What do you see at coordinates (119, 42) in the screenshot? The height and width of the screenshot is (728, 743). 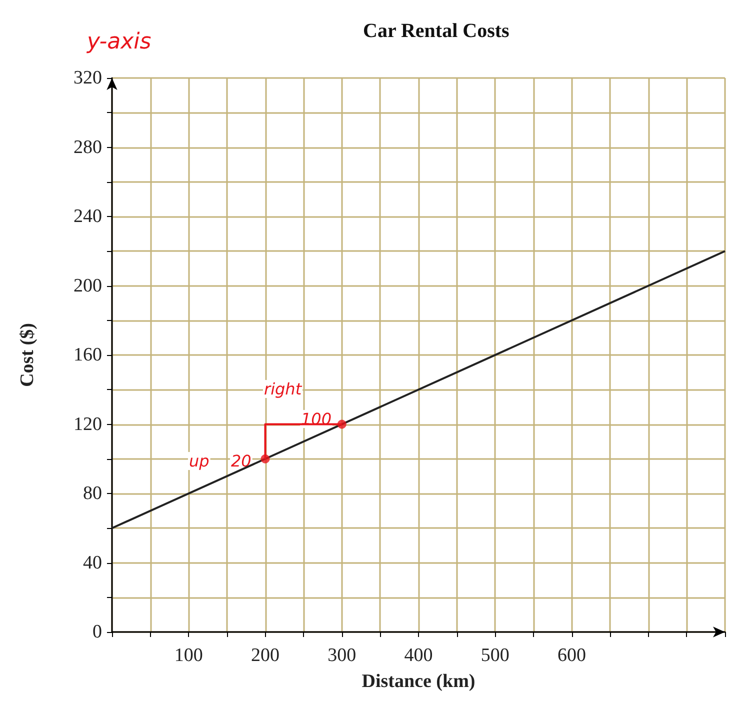 I see `text: y-axis` at bounding box center [119, 42].